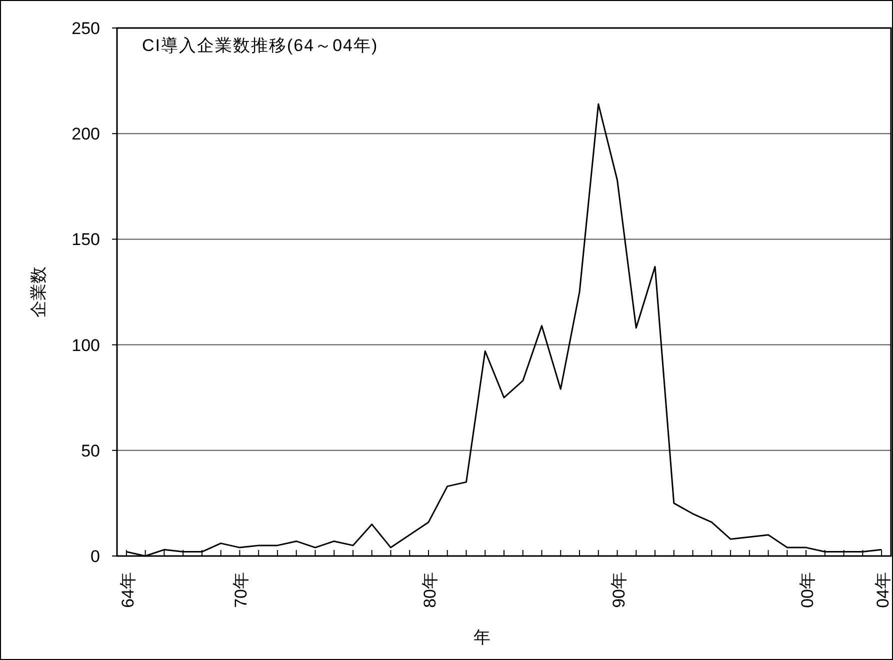 The height and width of the screenshot is (660, 893). I want to click on y-tick-label: 50, so click(90, 450).